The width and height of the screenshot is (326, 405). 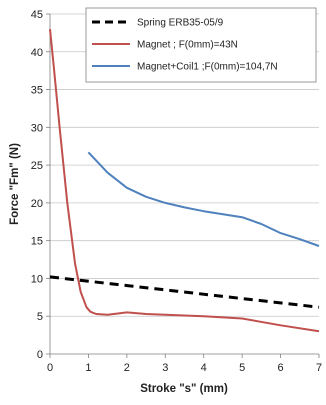 What do you see at coordinates (40, 317) in the screenshot?
I see `y-tick-label: 5` at bounding box center [40, 317].